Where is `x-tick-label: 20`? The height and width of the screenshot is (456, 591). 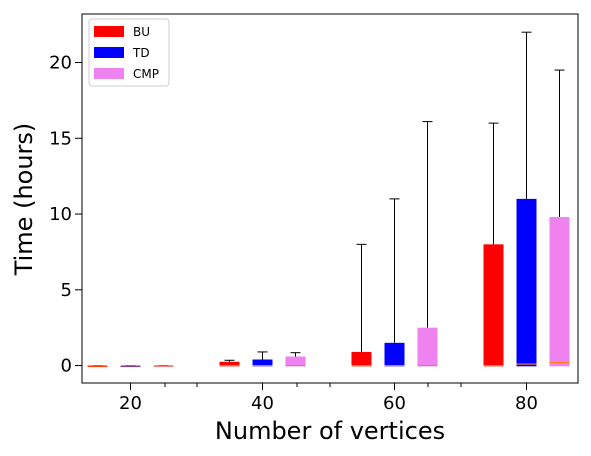
x-tick-label: 20 is located at coordinates (130, 403).